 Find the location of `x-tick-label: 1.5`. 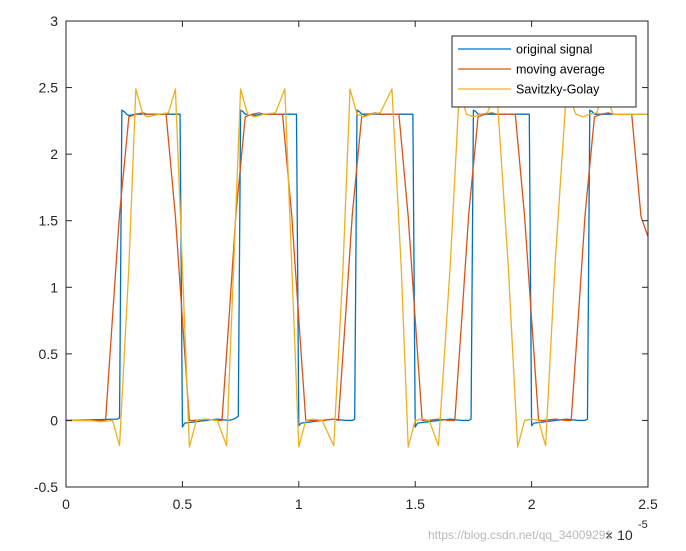

x-tick-label: 1.5 is located at coordinates (415, 504).